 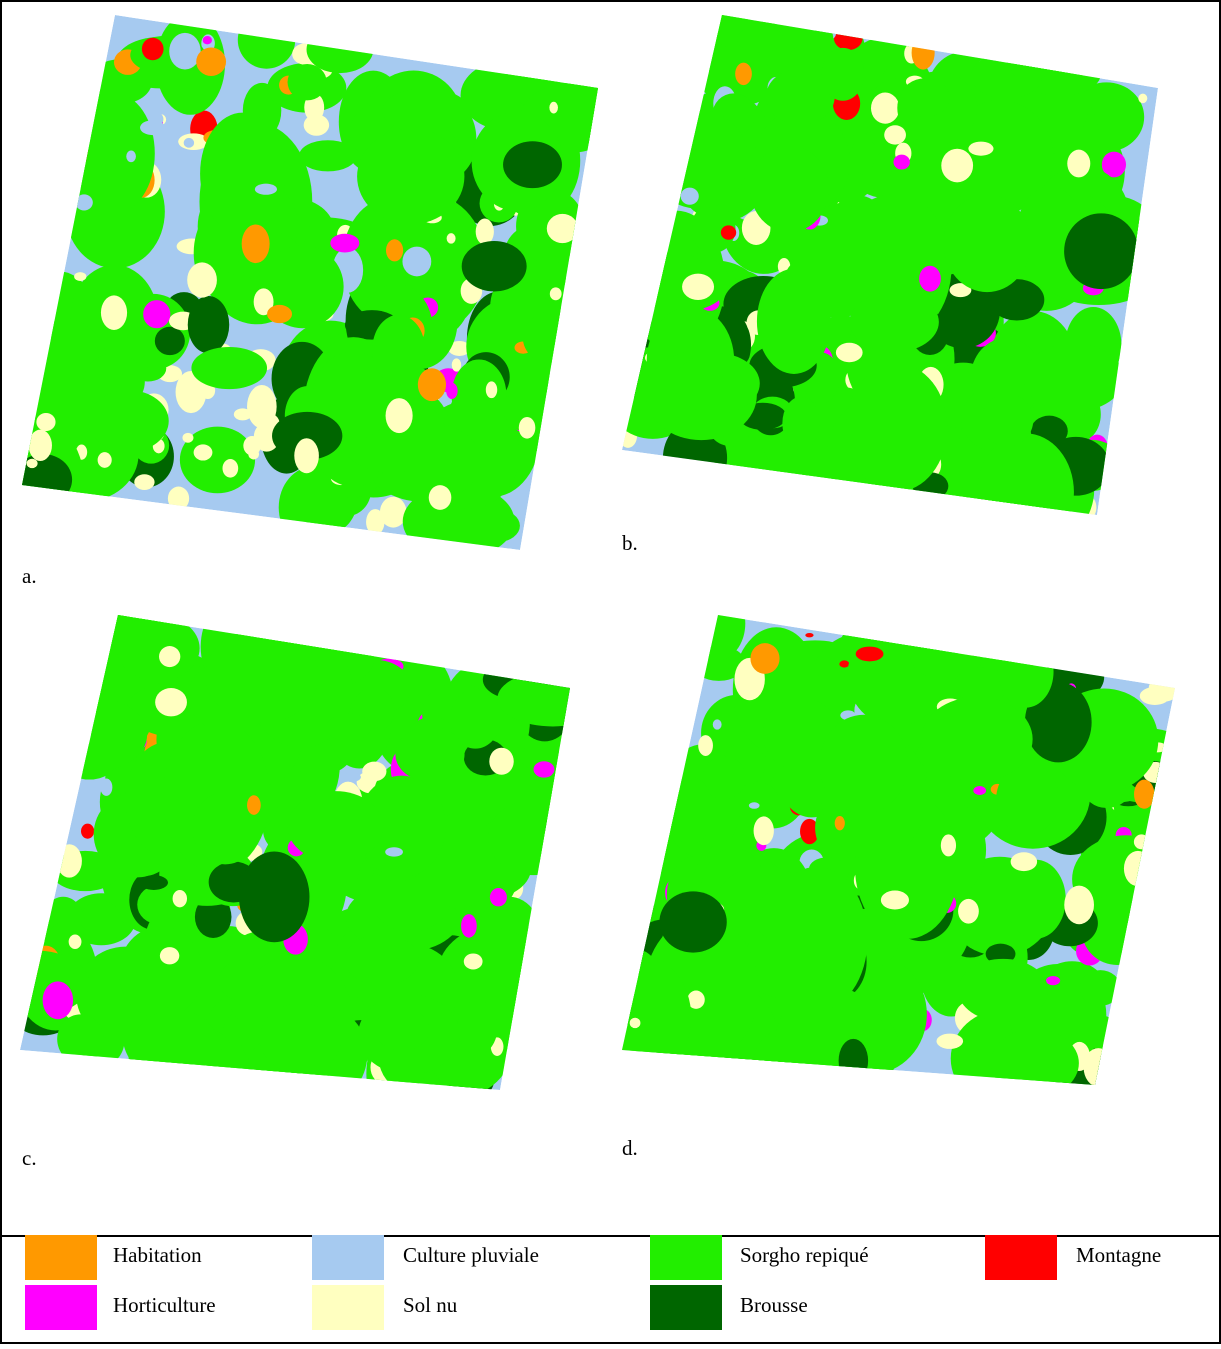 I want to click on panel-label: b., so click(x=630, y=543).